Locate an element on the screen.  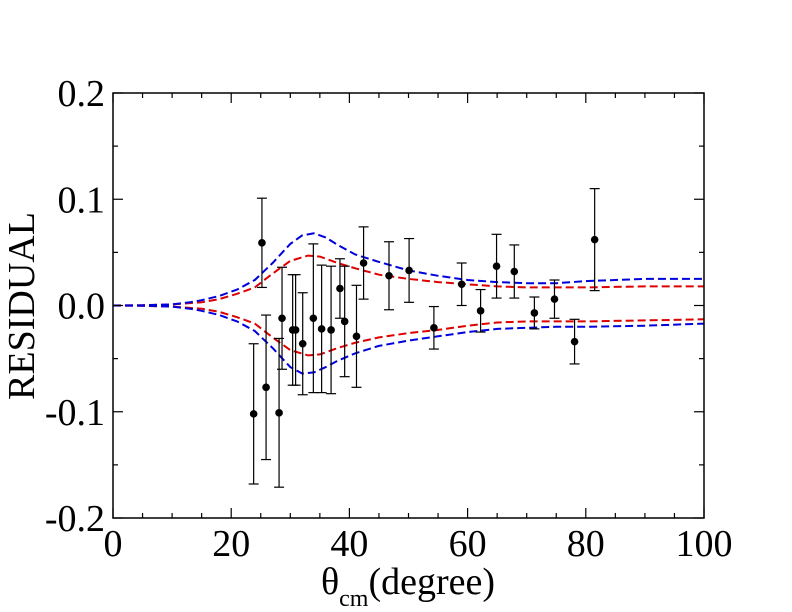
curve-blue-lower is located at coordinates (408, 339).